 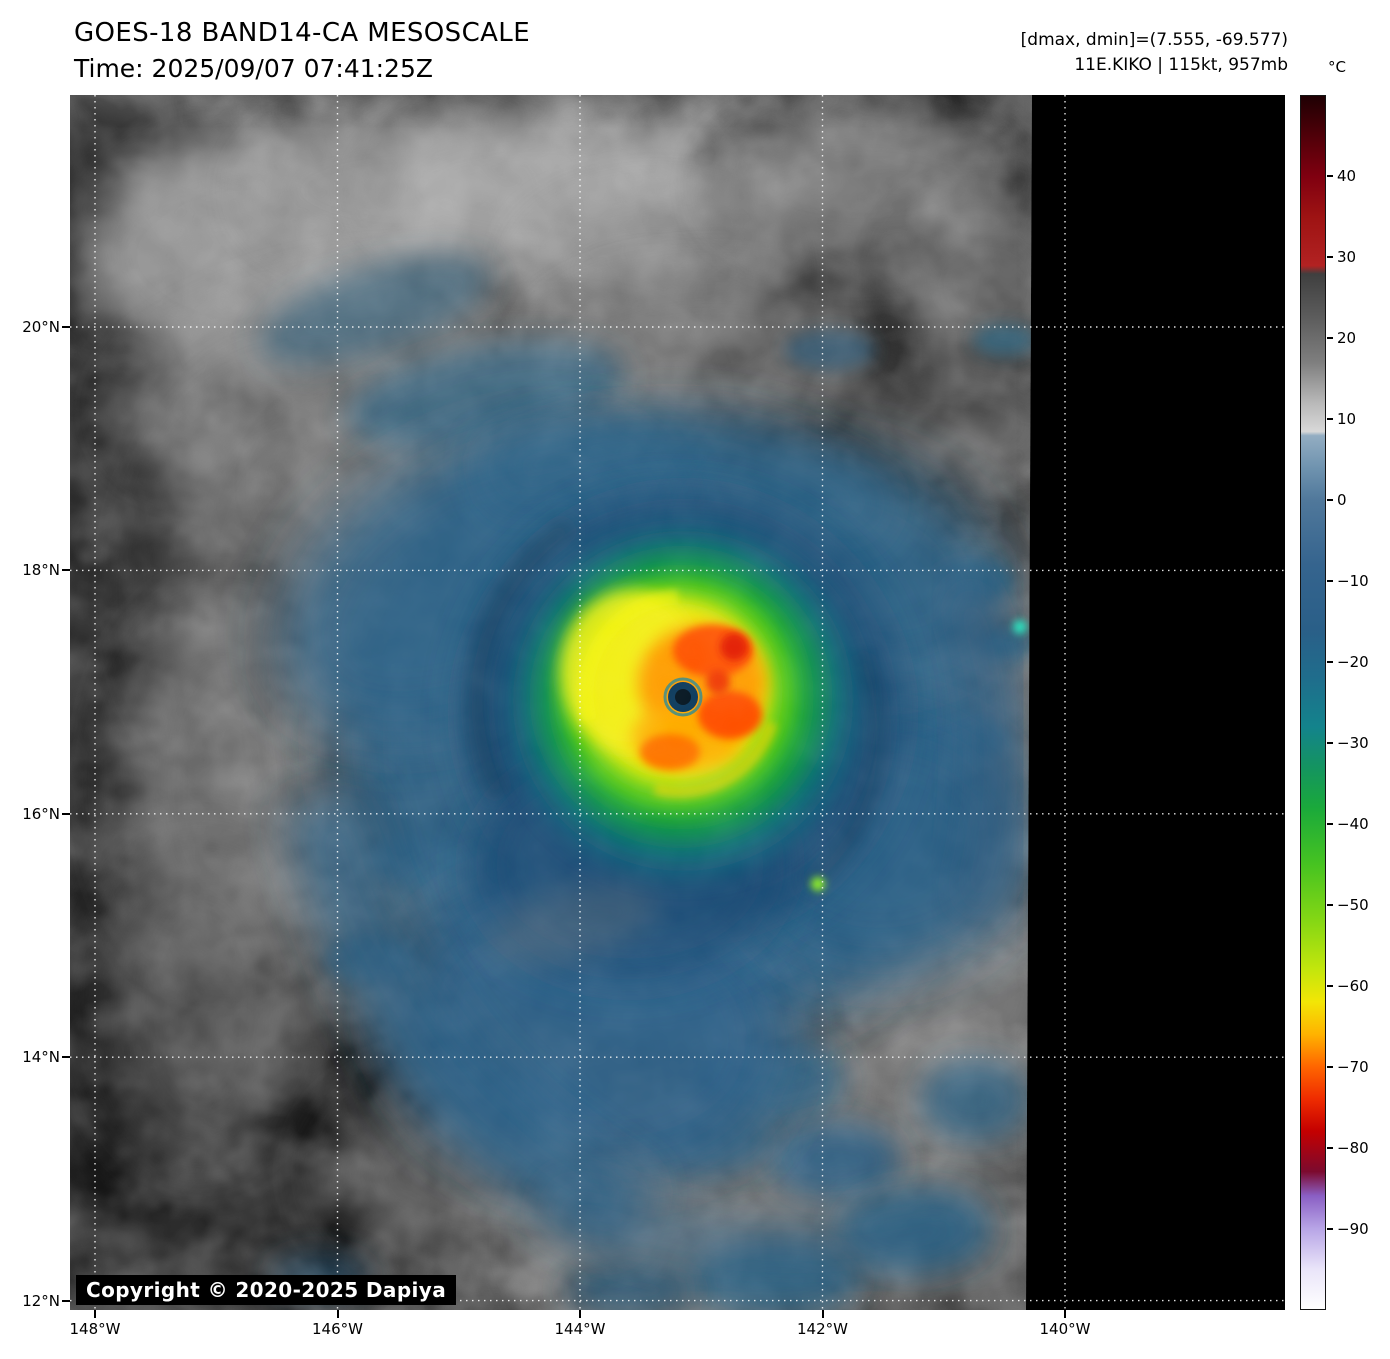 What do you see at coordinates (1353, 1148) in the screenshot?
I see `colorbar-tick-label: −80` at bounding box center [1353, 1148].